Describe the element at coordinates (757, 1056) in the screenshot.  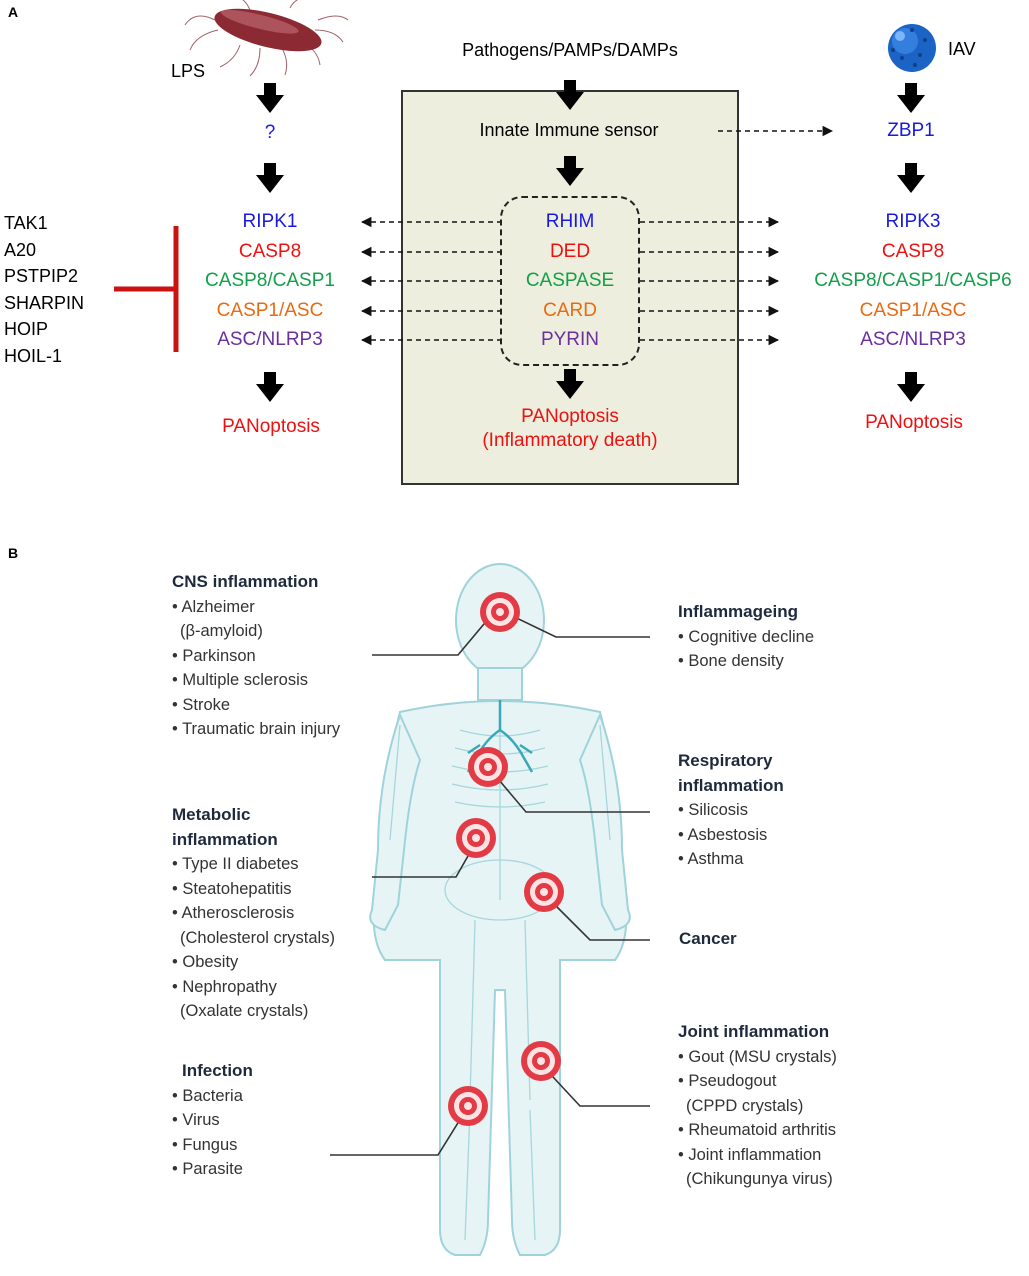
I see `group-item: • Gout (MSU crystals)` at that location.